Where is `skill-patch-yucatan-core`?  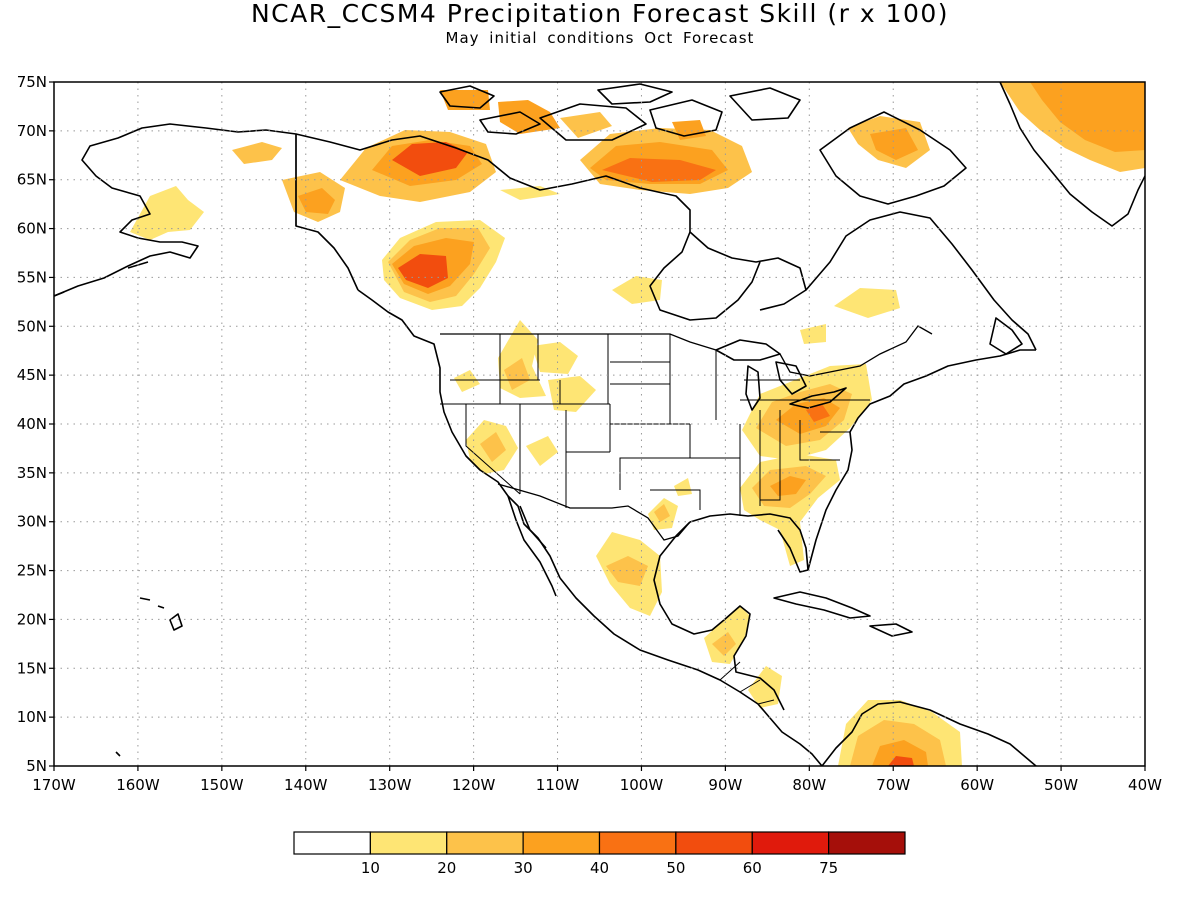 skill-patch-yucatan-core is located at coordinates (724, 644).